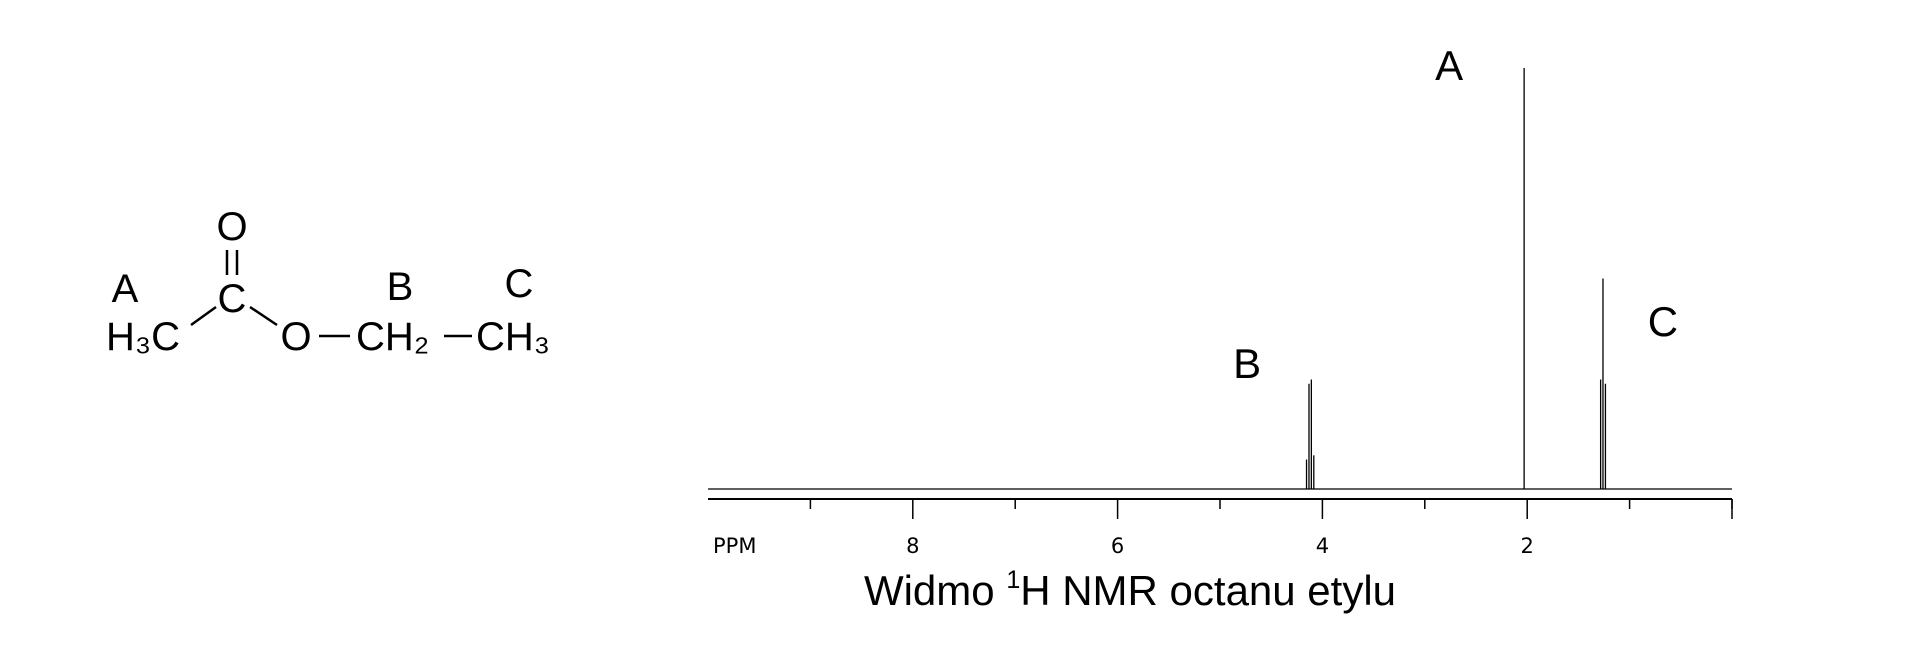  I want to click on chart-title: Widmo 1H NMR octanu etylu, so click(1130, 590).